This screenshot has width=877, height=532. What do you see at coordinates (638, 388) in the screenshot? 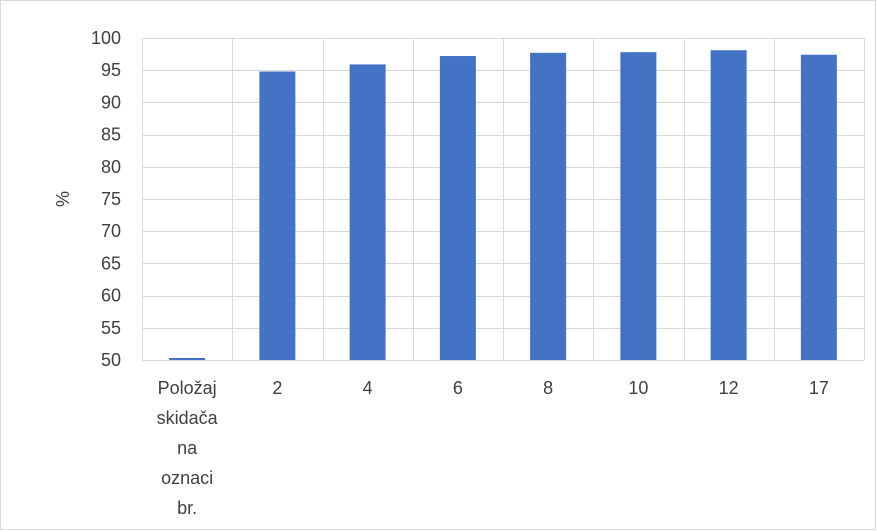
I see `x-tick-label: 10` at bounding box center [638, 388].